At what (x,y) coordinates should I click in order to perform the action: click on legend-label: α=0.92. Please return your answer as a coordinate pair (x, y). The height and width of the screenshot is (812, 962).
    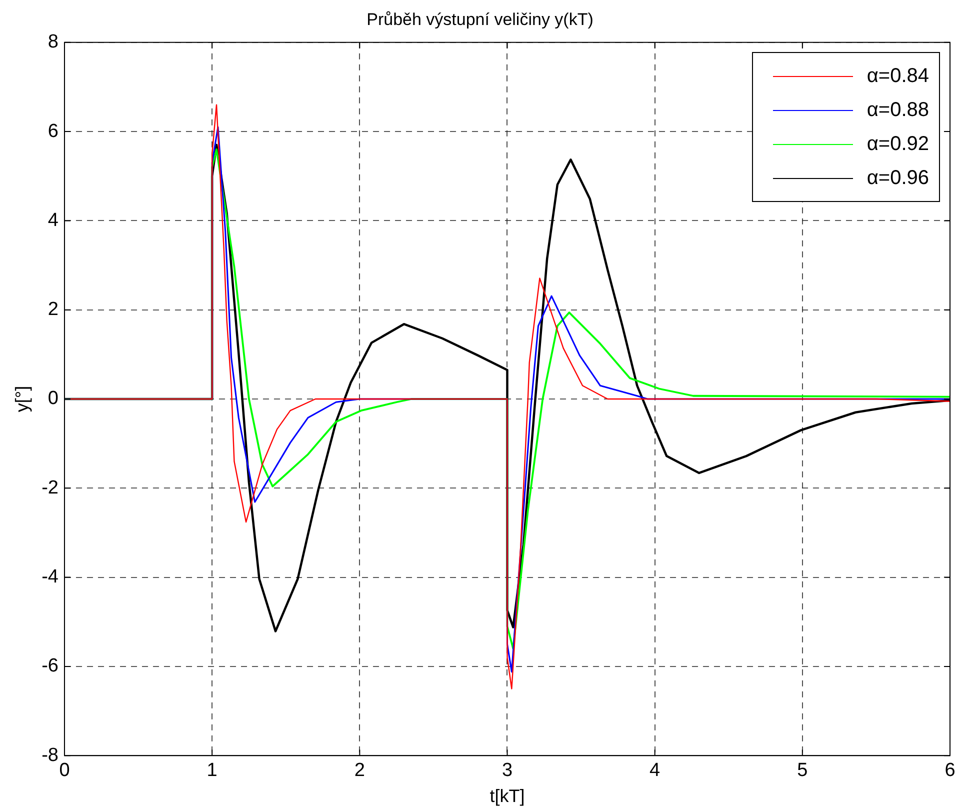
    Looking at the image, I should click on (897, 144).